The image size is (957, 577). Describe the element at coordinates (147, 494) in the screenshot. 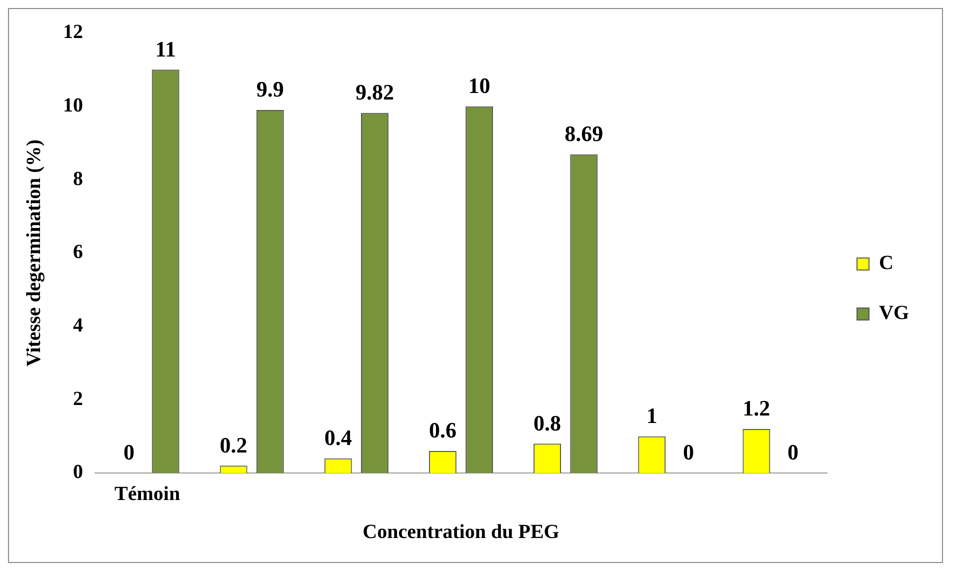

I see `x-tick-label: Témoin` at that location.